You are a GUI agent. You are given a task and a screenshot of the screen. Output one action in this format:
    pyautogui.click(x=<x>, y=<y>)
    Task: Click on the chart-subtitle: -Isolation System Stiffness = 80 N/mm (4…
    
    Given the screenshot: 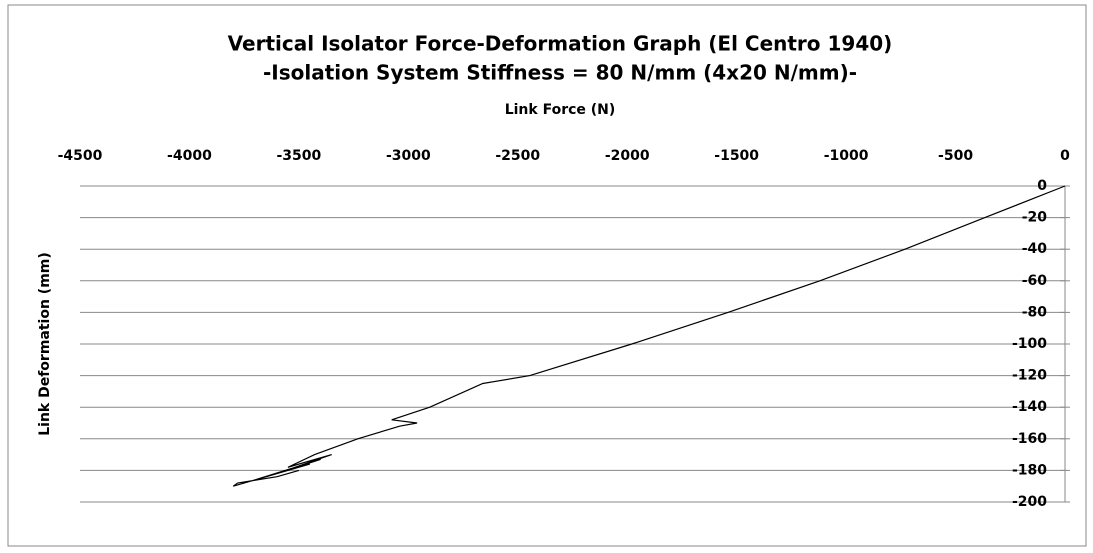 What is the action you would take?
    pyautogui.click(x=560, y=73)
    